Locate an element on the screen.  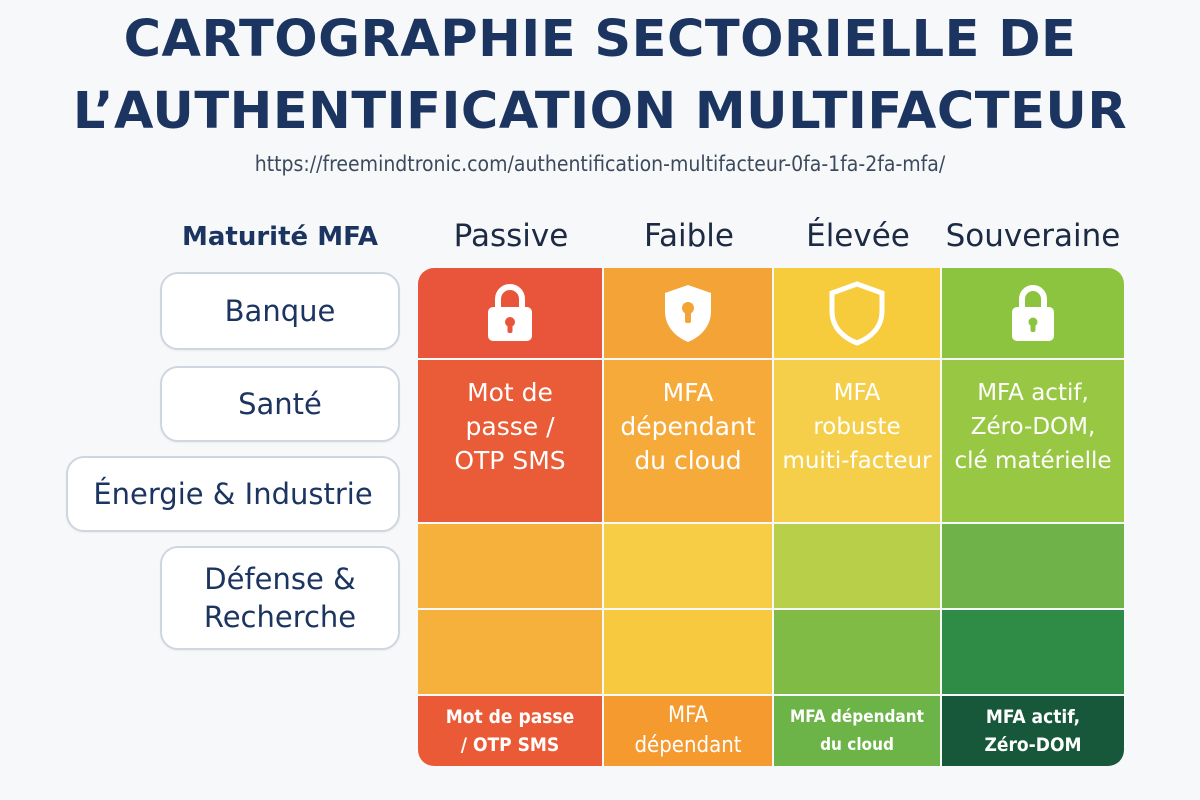
maturity-axis-label: Maturité MFA is located at coordinates (280, 237).